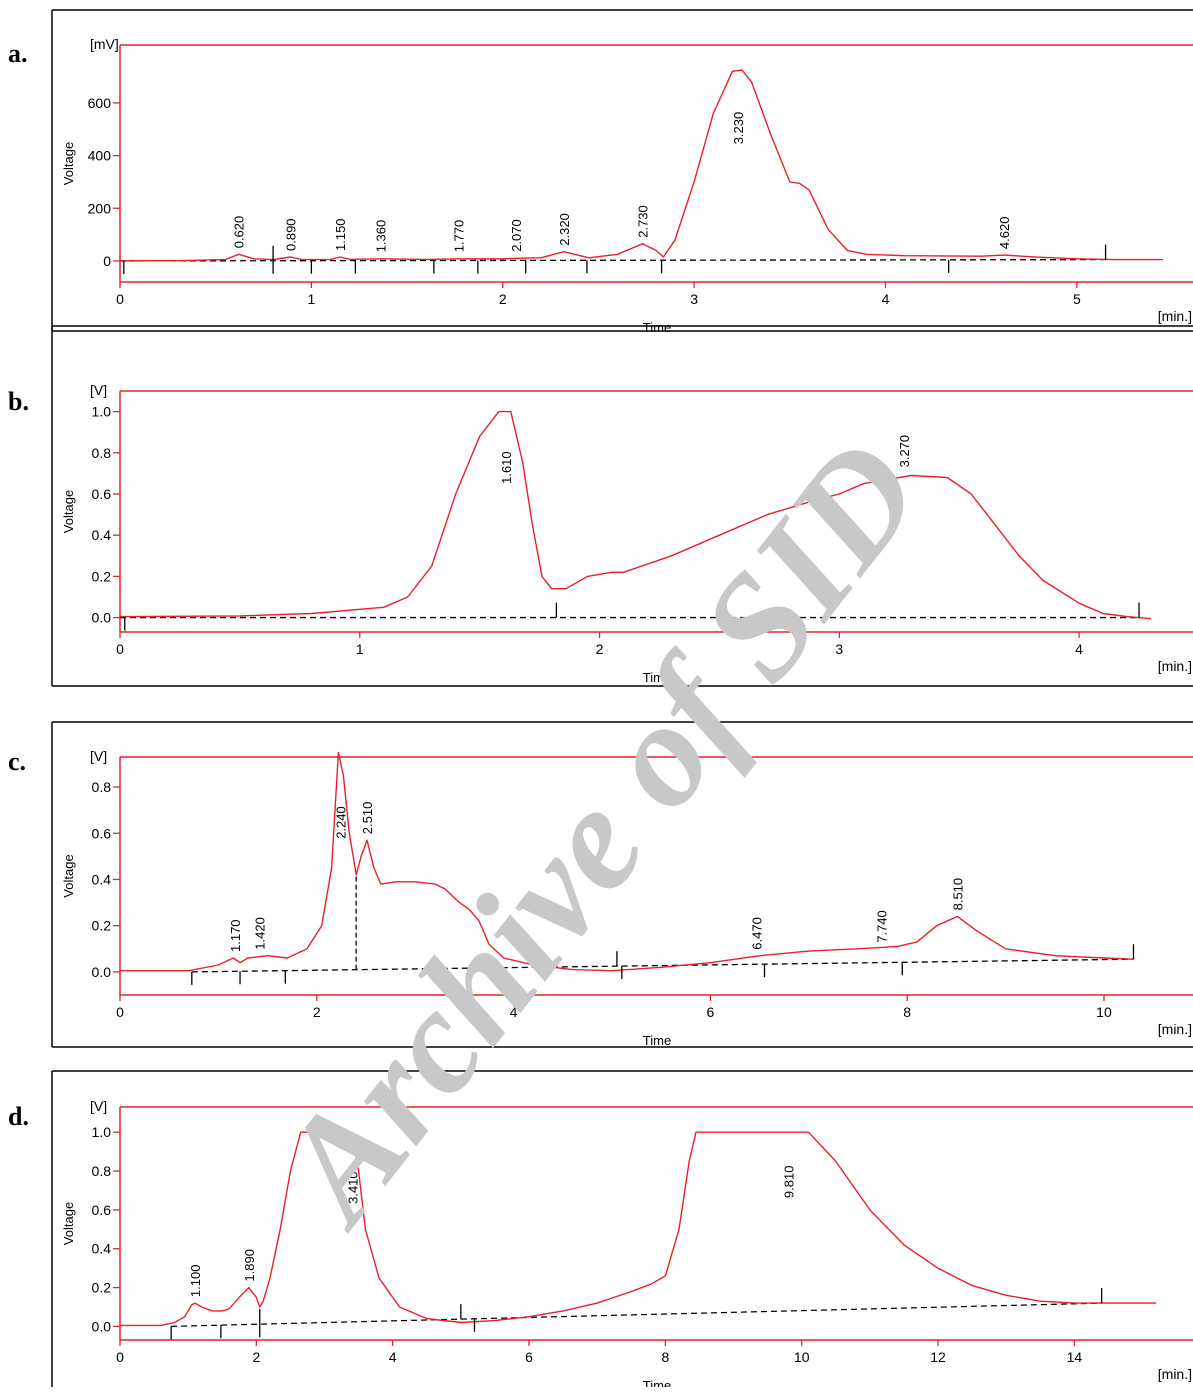  Describe the element at coordinates (516, 235) in the screenshot. I see `peak-label: 2.070` at that location.